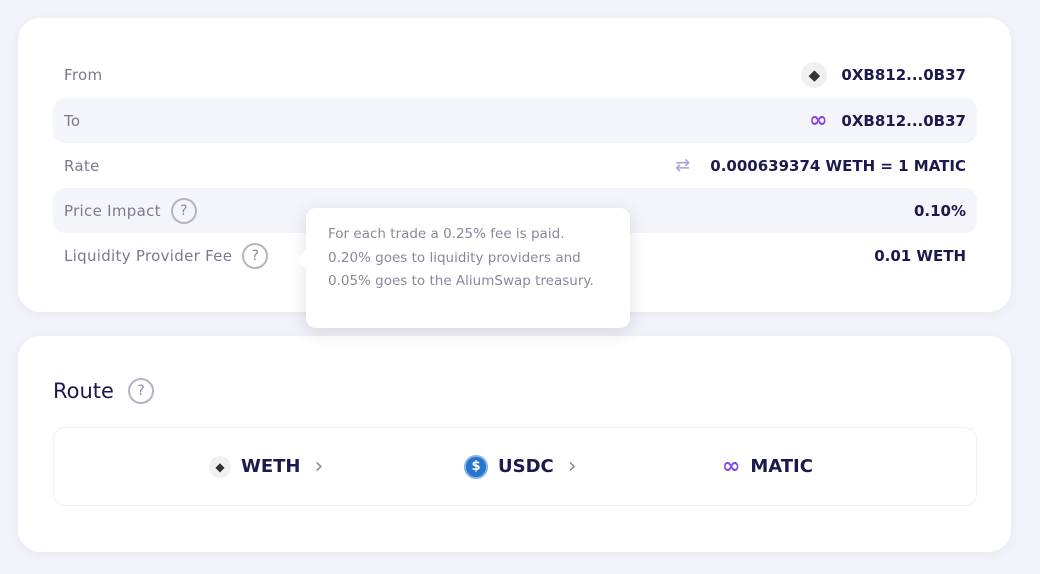 The width and height of the screenshot is (1040, 574). What do you see at coordinates (683, 165) in the screenshot?
I see `swap-arrows-icon: ⇄` at bounding box center [683, 165].